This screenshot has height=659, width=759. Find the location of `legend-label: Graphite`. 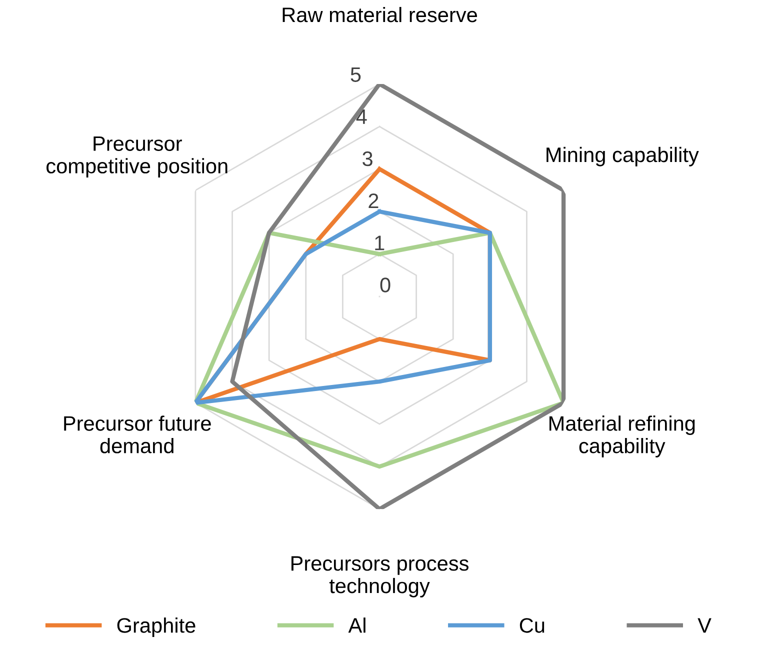

legend-label: Graphite is located at coordinates (156, 627).